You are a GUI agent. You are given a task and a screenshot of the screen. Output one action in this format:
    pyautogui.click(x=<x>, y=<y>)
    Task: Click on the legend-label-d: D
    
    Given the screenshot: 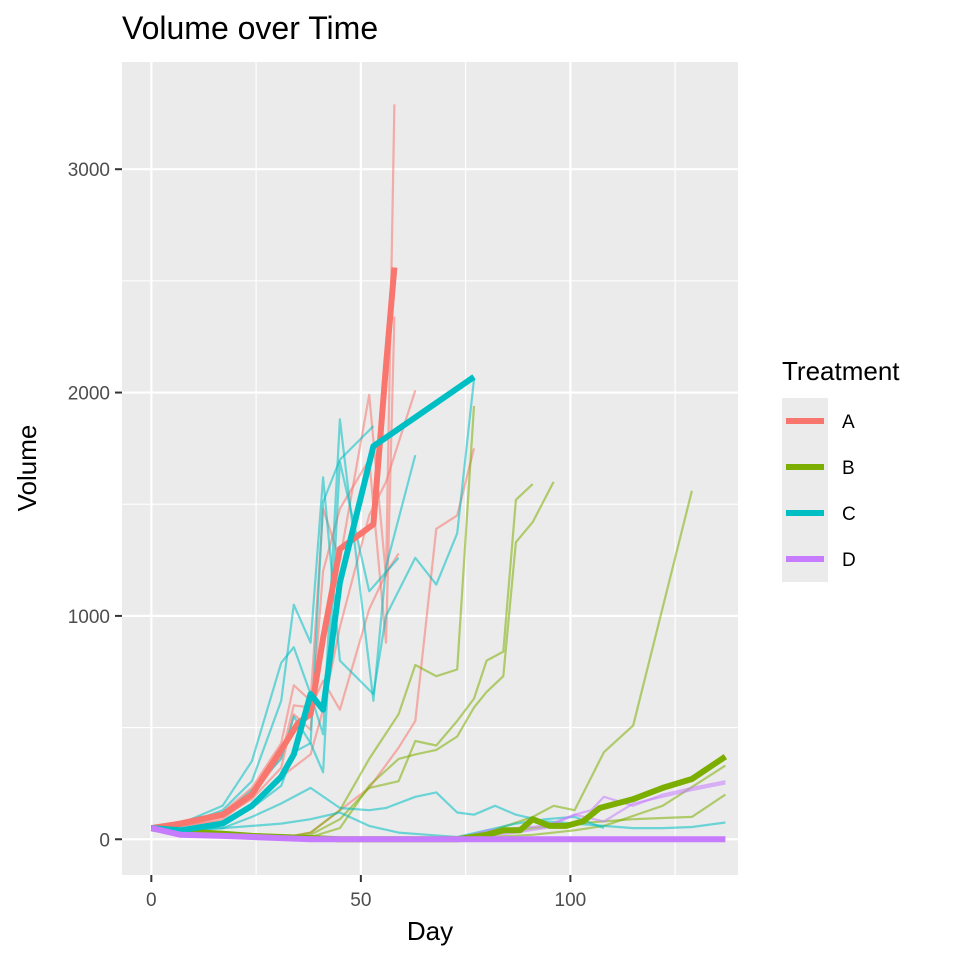 What is the action you would take?
    pyautogui.click(x=849, y=560)
    